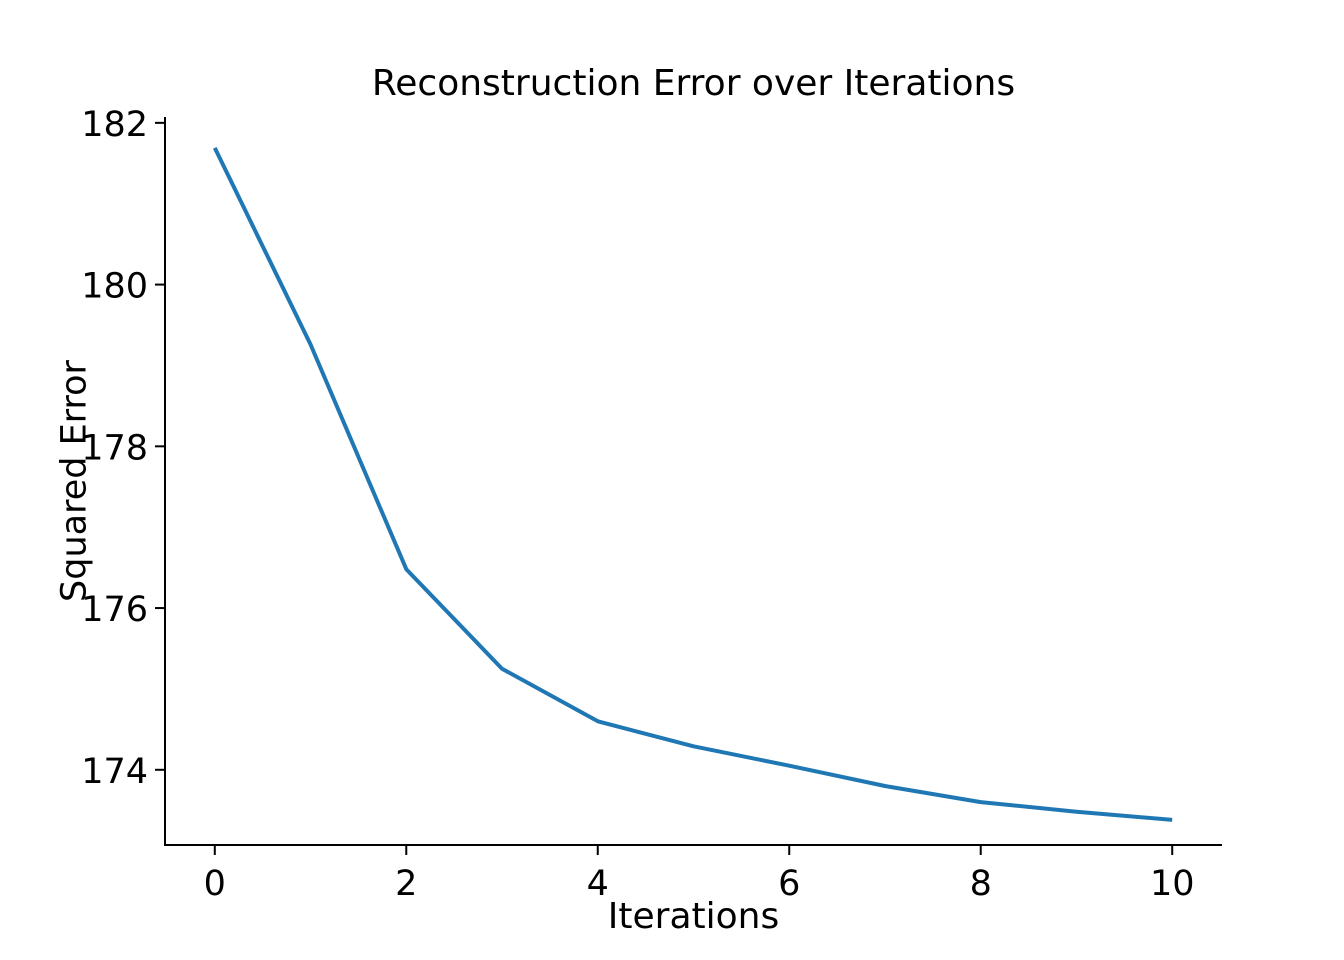 The height and width of the screenshot is (960, 1344). Describe the element at coordinates (981, 884) in the screenshot. I see `x-tick-label: 8` at that location.